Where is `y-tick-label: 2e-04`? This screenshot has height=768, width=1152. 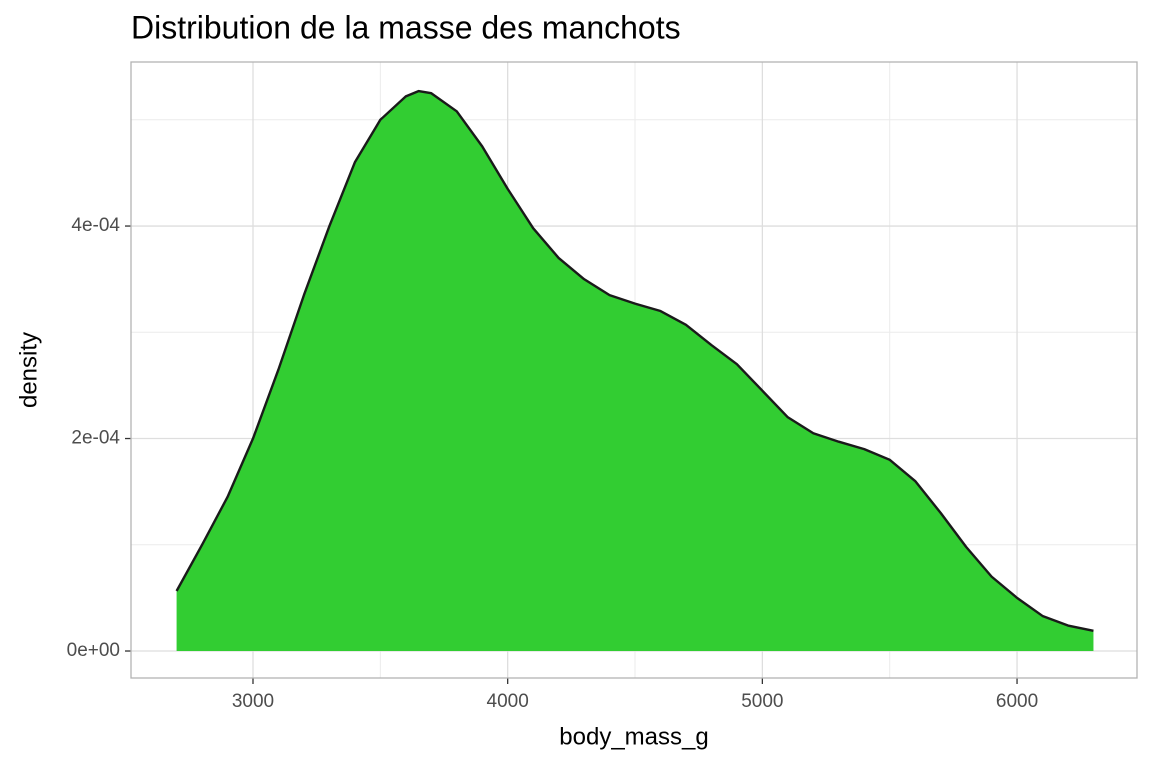
y-tick-label: 2e-04 is located at coordinates (95, 438).